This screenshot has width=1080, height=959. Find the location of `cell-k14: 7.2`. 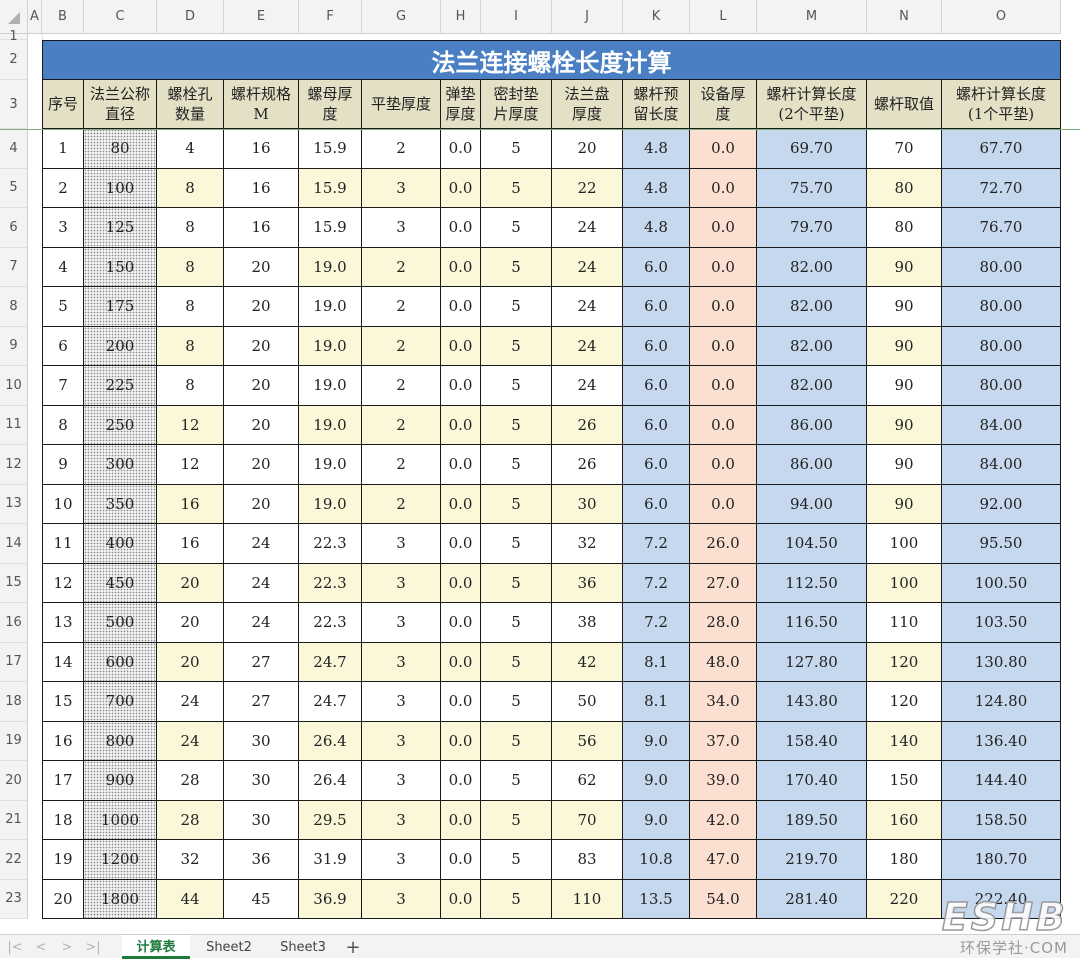

cell-k14: 7.2 is located at coordinates (656, 544).